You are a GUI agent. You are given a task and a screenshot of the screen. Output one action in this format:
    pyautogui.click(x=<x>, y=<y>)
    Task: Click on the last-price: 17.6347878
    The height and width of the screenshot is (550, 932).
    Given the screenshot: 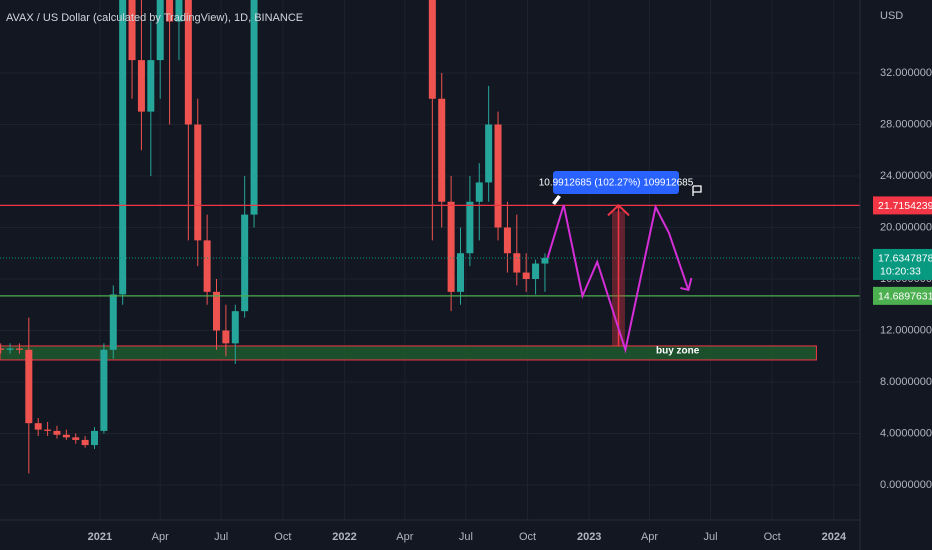 What is the action you would take?
    pyautogui.click(x=905, y=259)
    